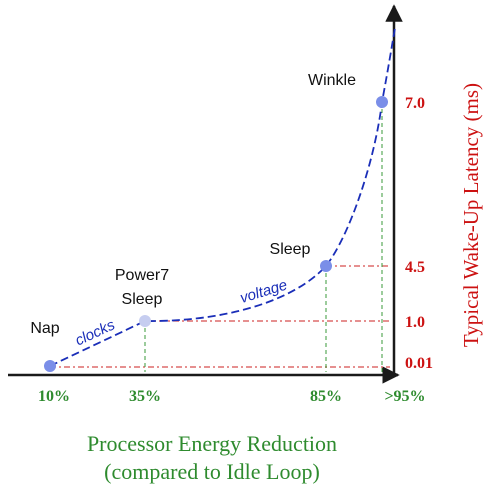 The height and width of the screenshot is (497, 500). Describe the element at coordinates (145, 396) in the screenshot. I see `x-tick-35: 35%` at that location.